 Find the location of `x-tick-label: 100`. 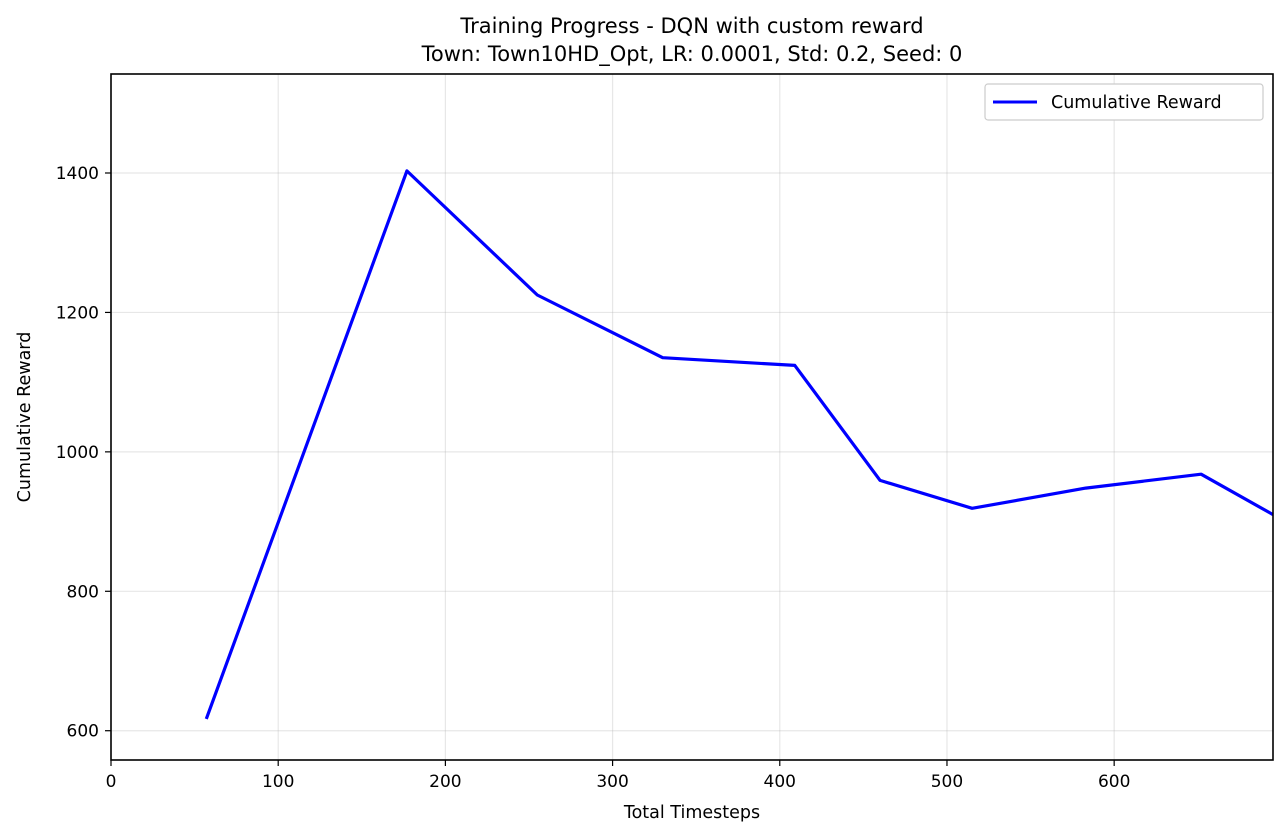

x-tick-label: 100 is located at coordinates (278, 782).